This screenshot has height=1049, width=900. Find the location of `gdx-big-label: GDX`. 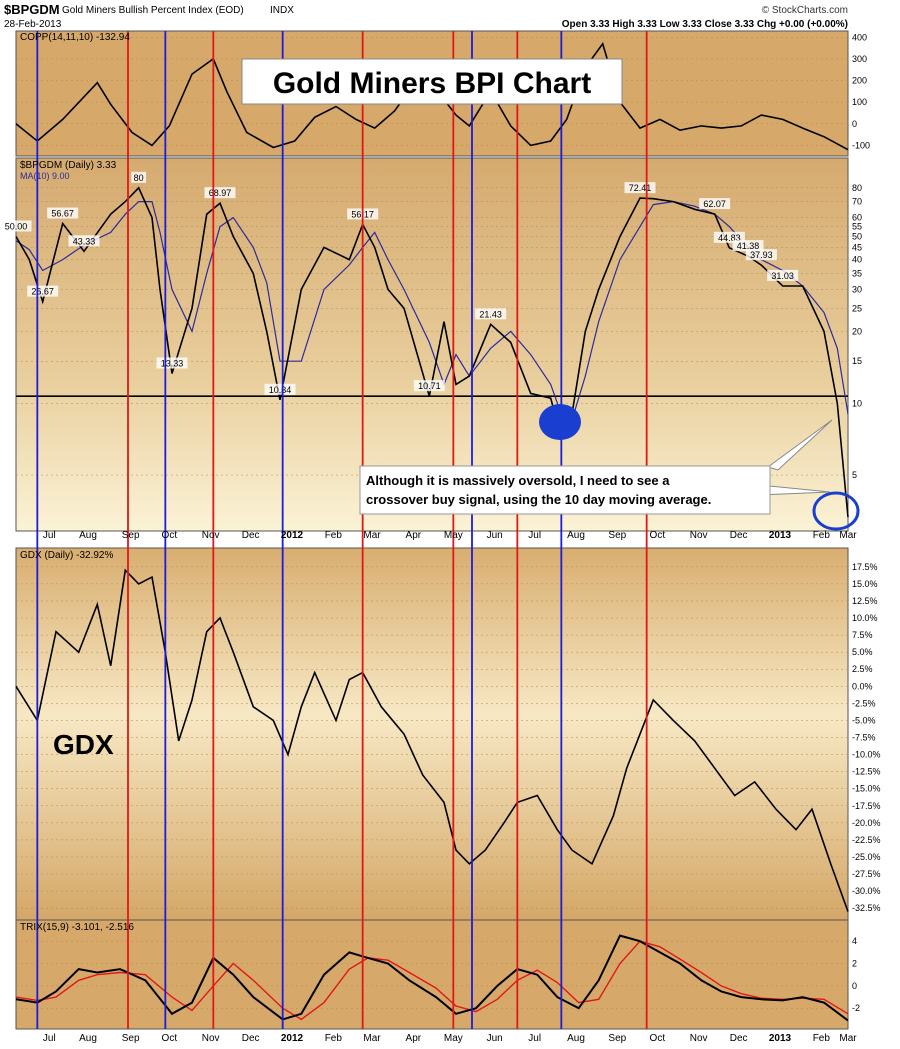

gdx-big-label: GDX is located at coordinates (83, 744).